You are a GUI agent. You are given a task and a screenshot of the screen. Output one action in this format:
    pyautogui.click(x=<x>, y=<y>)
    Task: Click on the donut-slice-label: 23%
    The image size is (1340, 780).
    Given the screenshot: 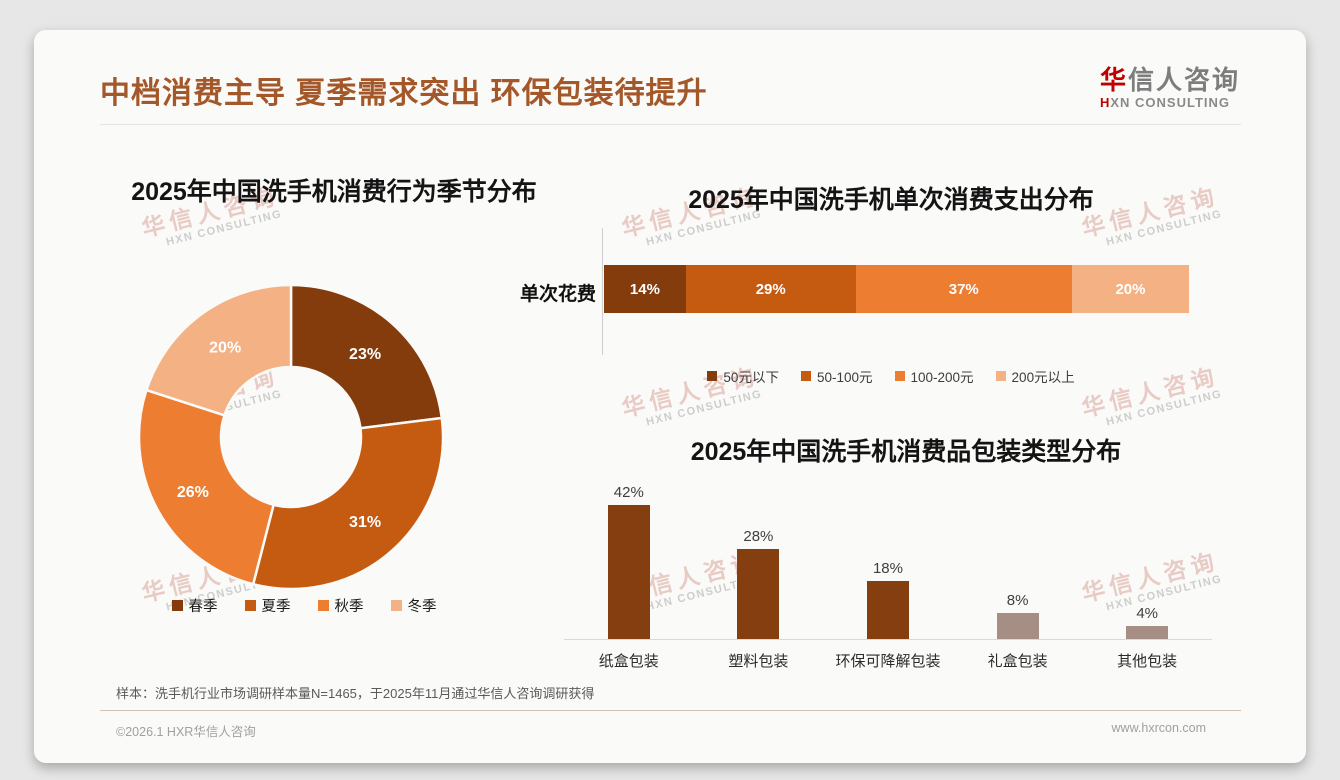 What is the action you would take?
    pyautogui.click(x=365, y=354)
    